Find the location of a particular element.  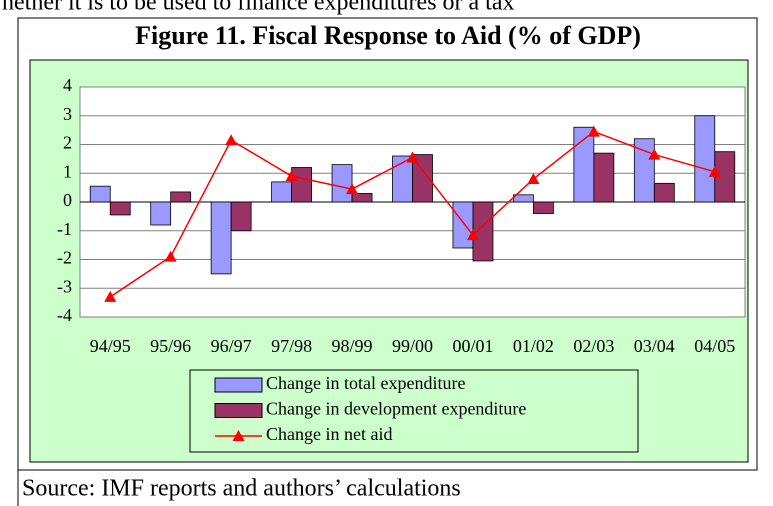

x-tick-label: 03/04 is located at coordinates (654, 346).